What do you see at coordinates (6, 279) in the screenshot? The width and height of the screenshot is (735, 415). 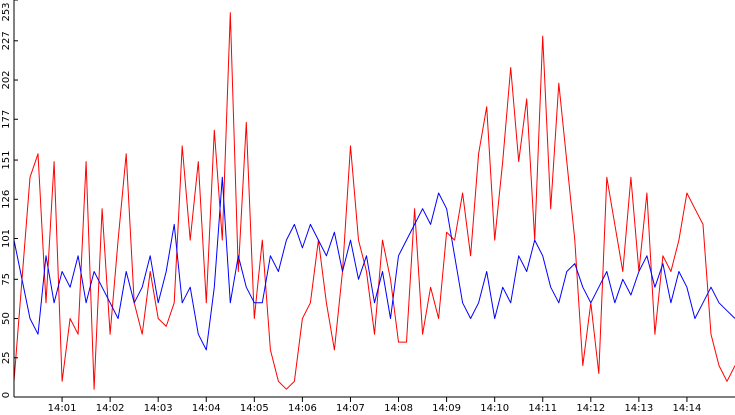 I see `y-tick-label: 75` at bounding box center [6, 279].